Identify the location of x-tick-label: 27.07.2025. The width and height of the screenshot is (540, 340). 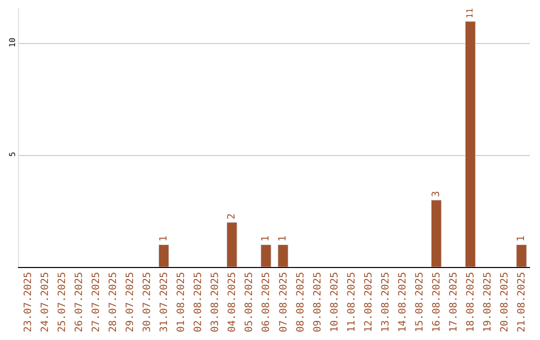
(96, 302).